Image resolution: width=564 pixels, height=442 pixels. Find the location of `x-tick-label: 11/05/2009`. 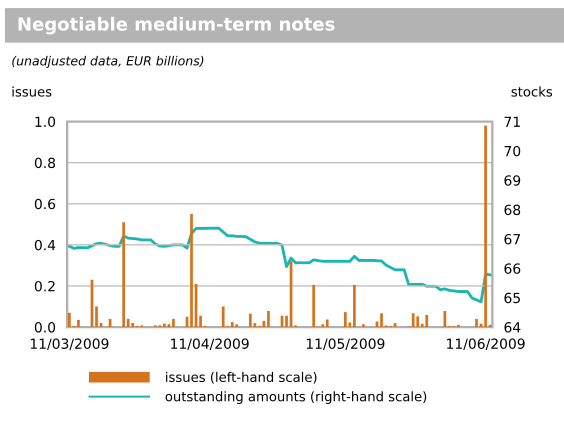

x-tick-label: 11/05/2009 is located at coordinates (345, 344).